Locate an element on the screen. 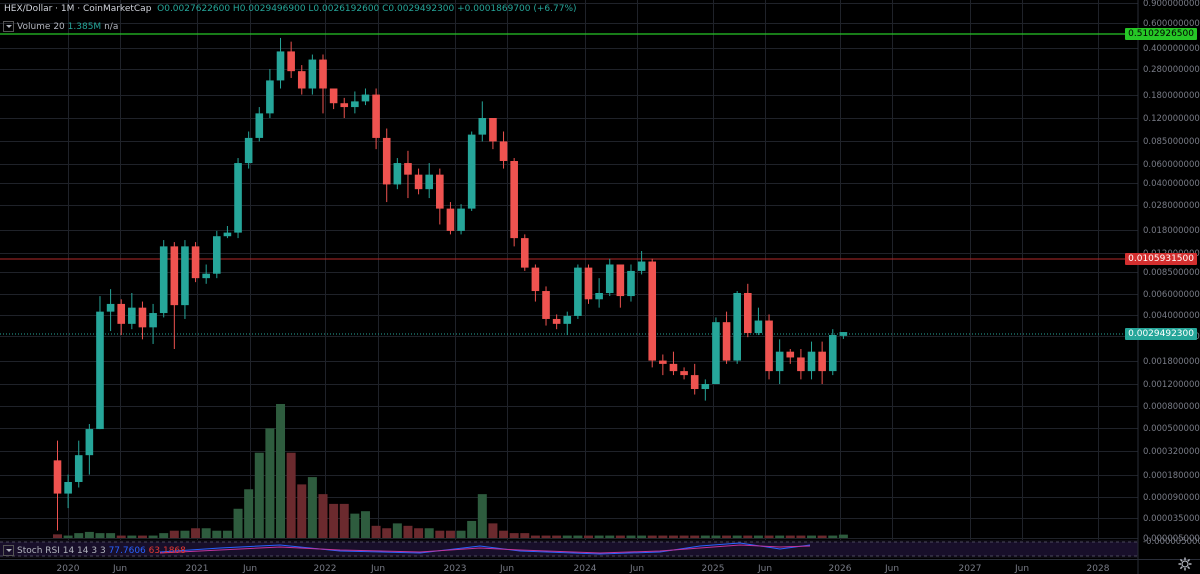  stoch-rsi-legend: Stoch RSI 14 14 3 3 77.7606 63.1868 is located at coordinates (94, 550).